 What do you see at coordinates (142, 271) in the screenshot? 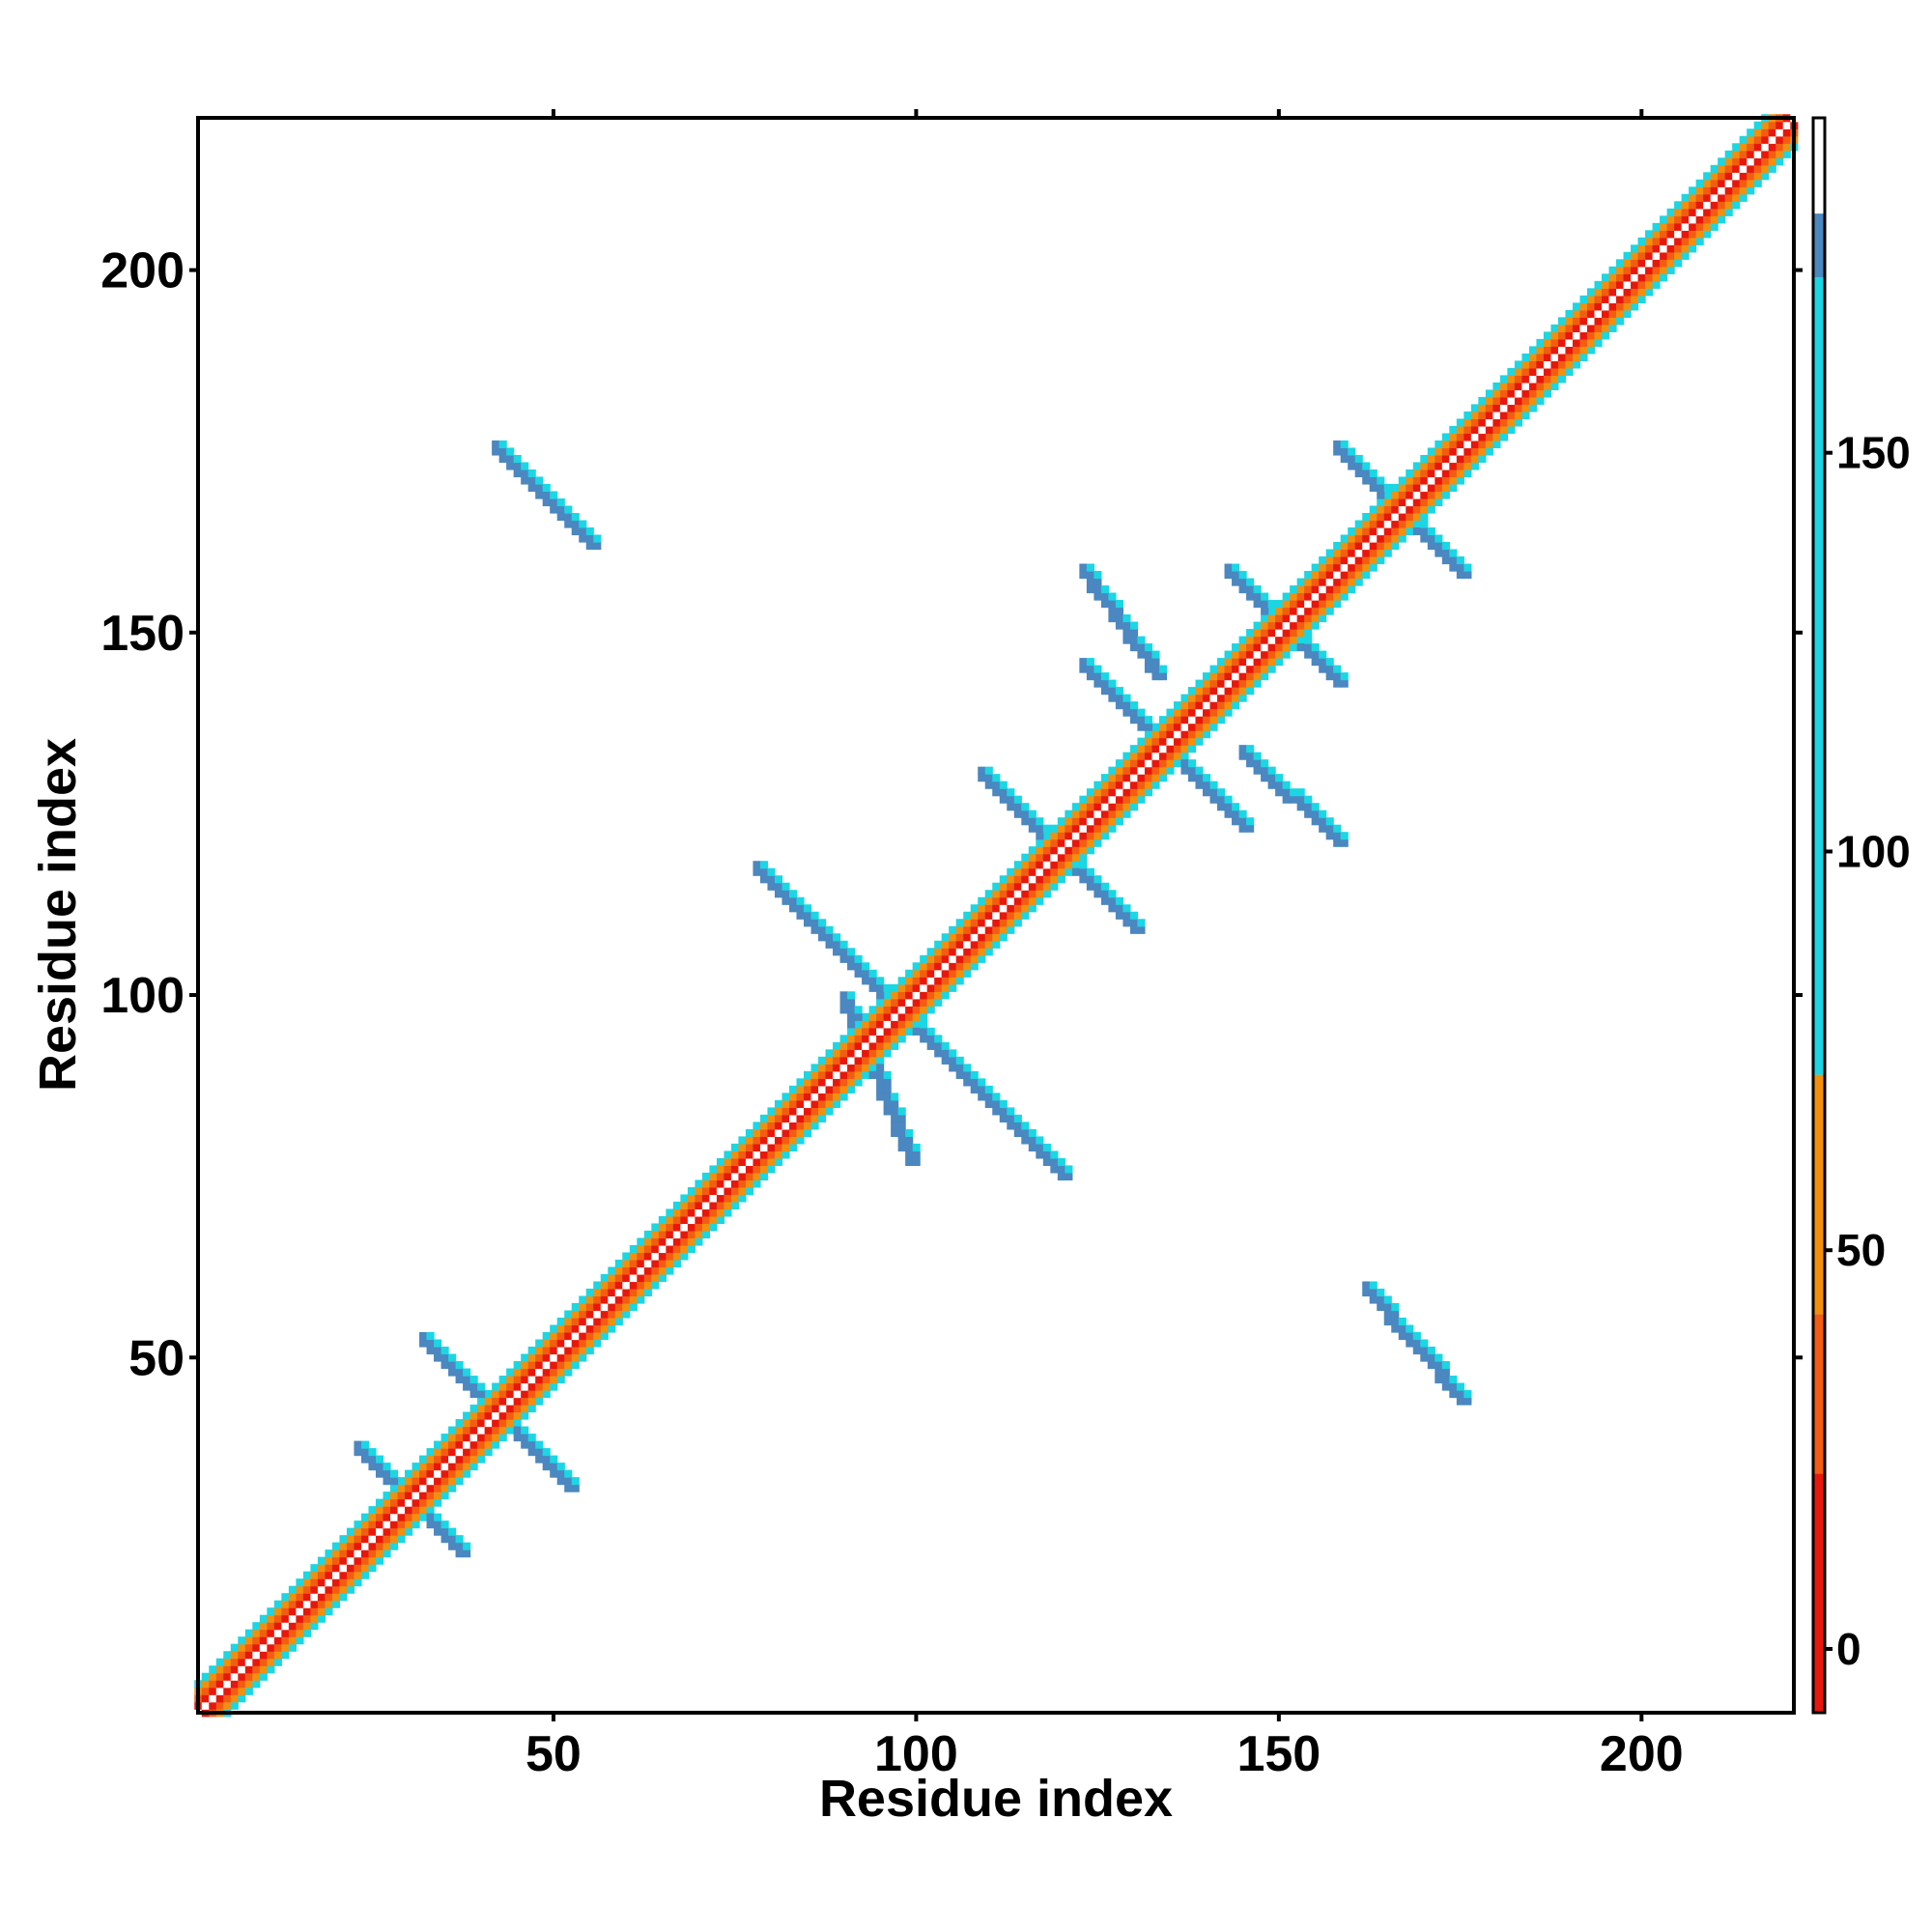
I see `y-tick-label: 200` at bounding box center [142, 271].